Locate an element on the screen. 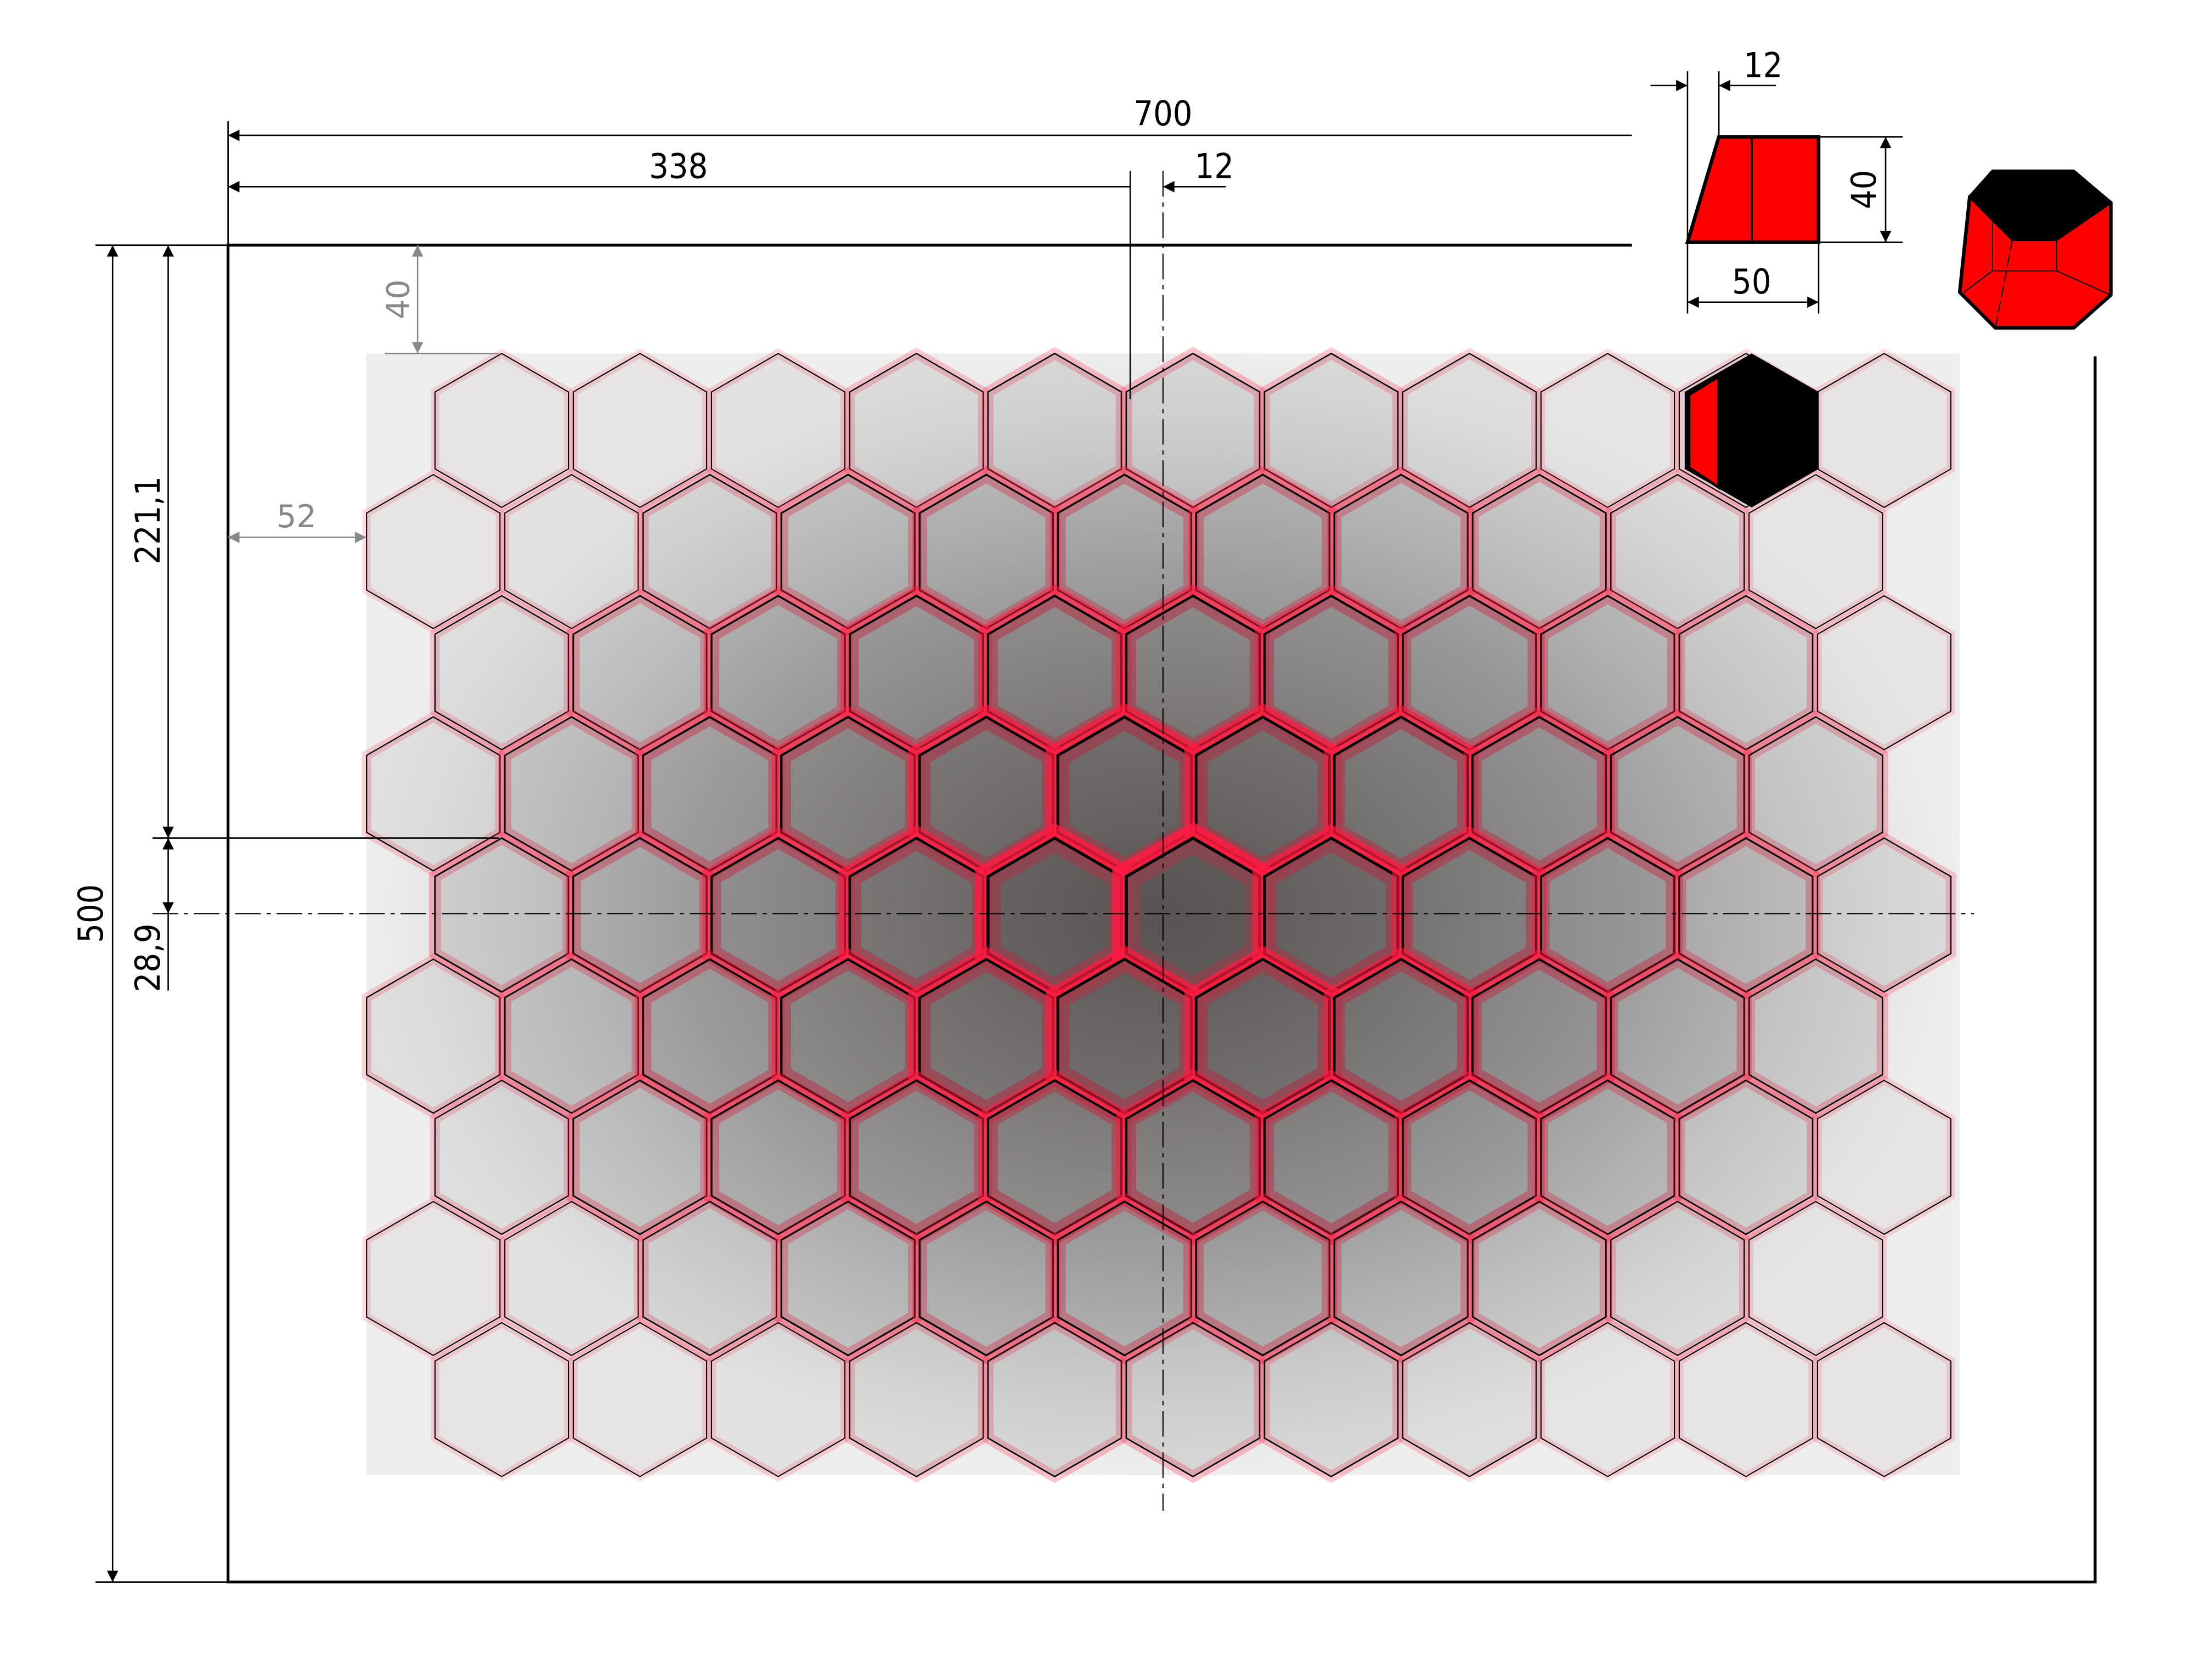 The height and width of the screenshot is (1659, 2212). dim-row-offset: 28,9 is located at coordinates (148, 957).